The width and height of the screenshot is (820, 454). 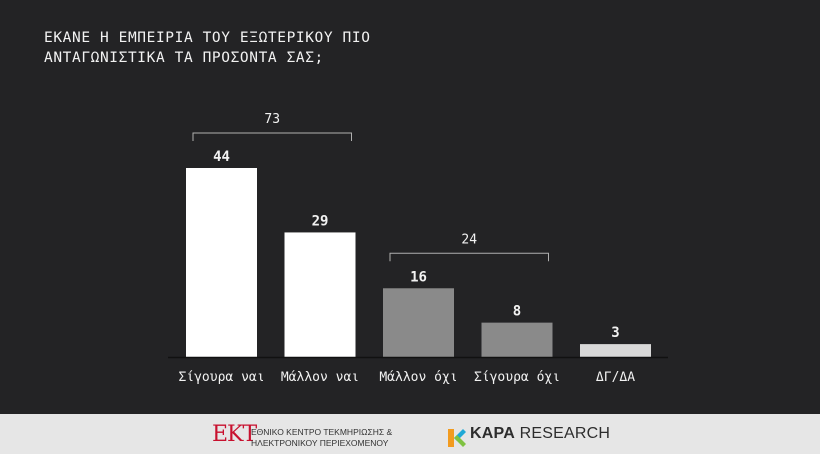 I want to click on data-label-1: 44, so click(x=221, y=157).